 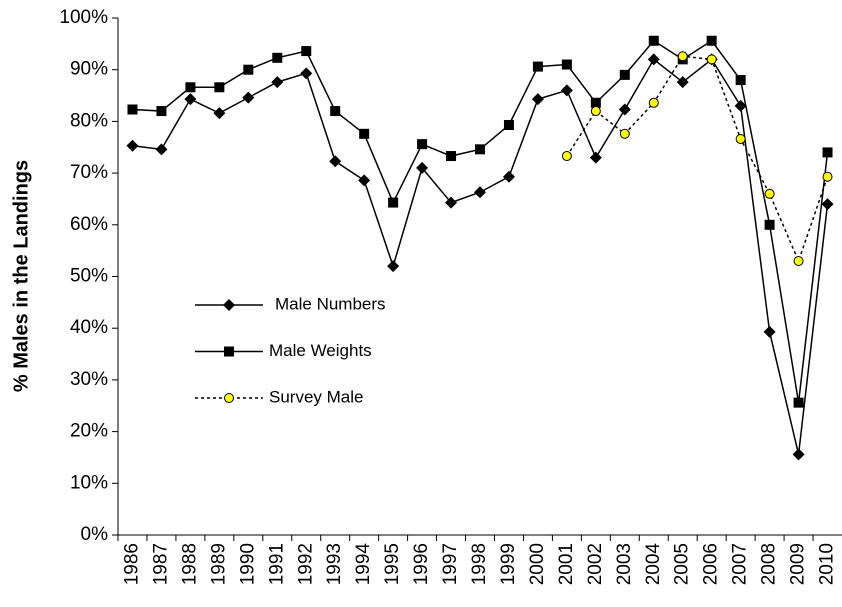 I want to click on x-tick-label: 1986, so click(x=131, y=564).